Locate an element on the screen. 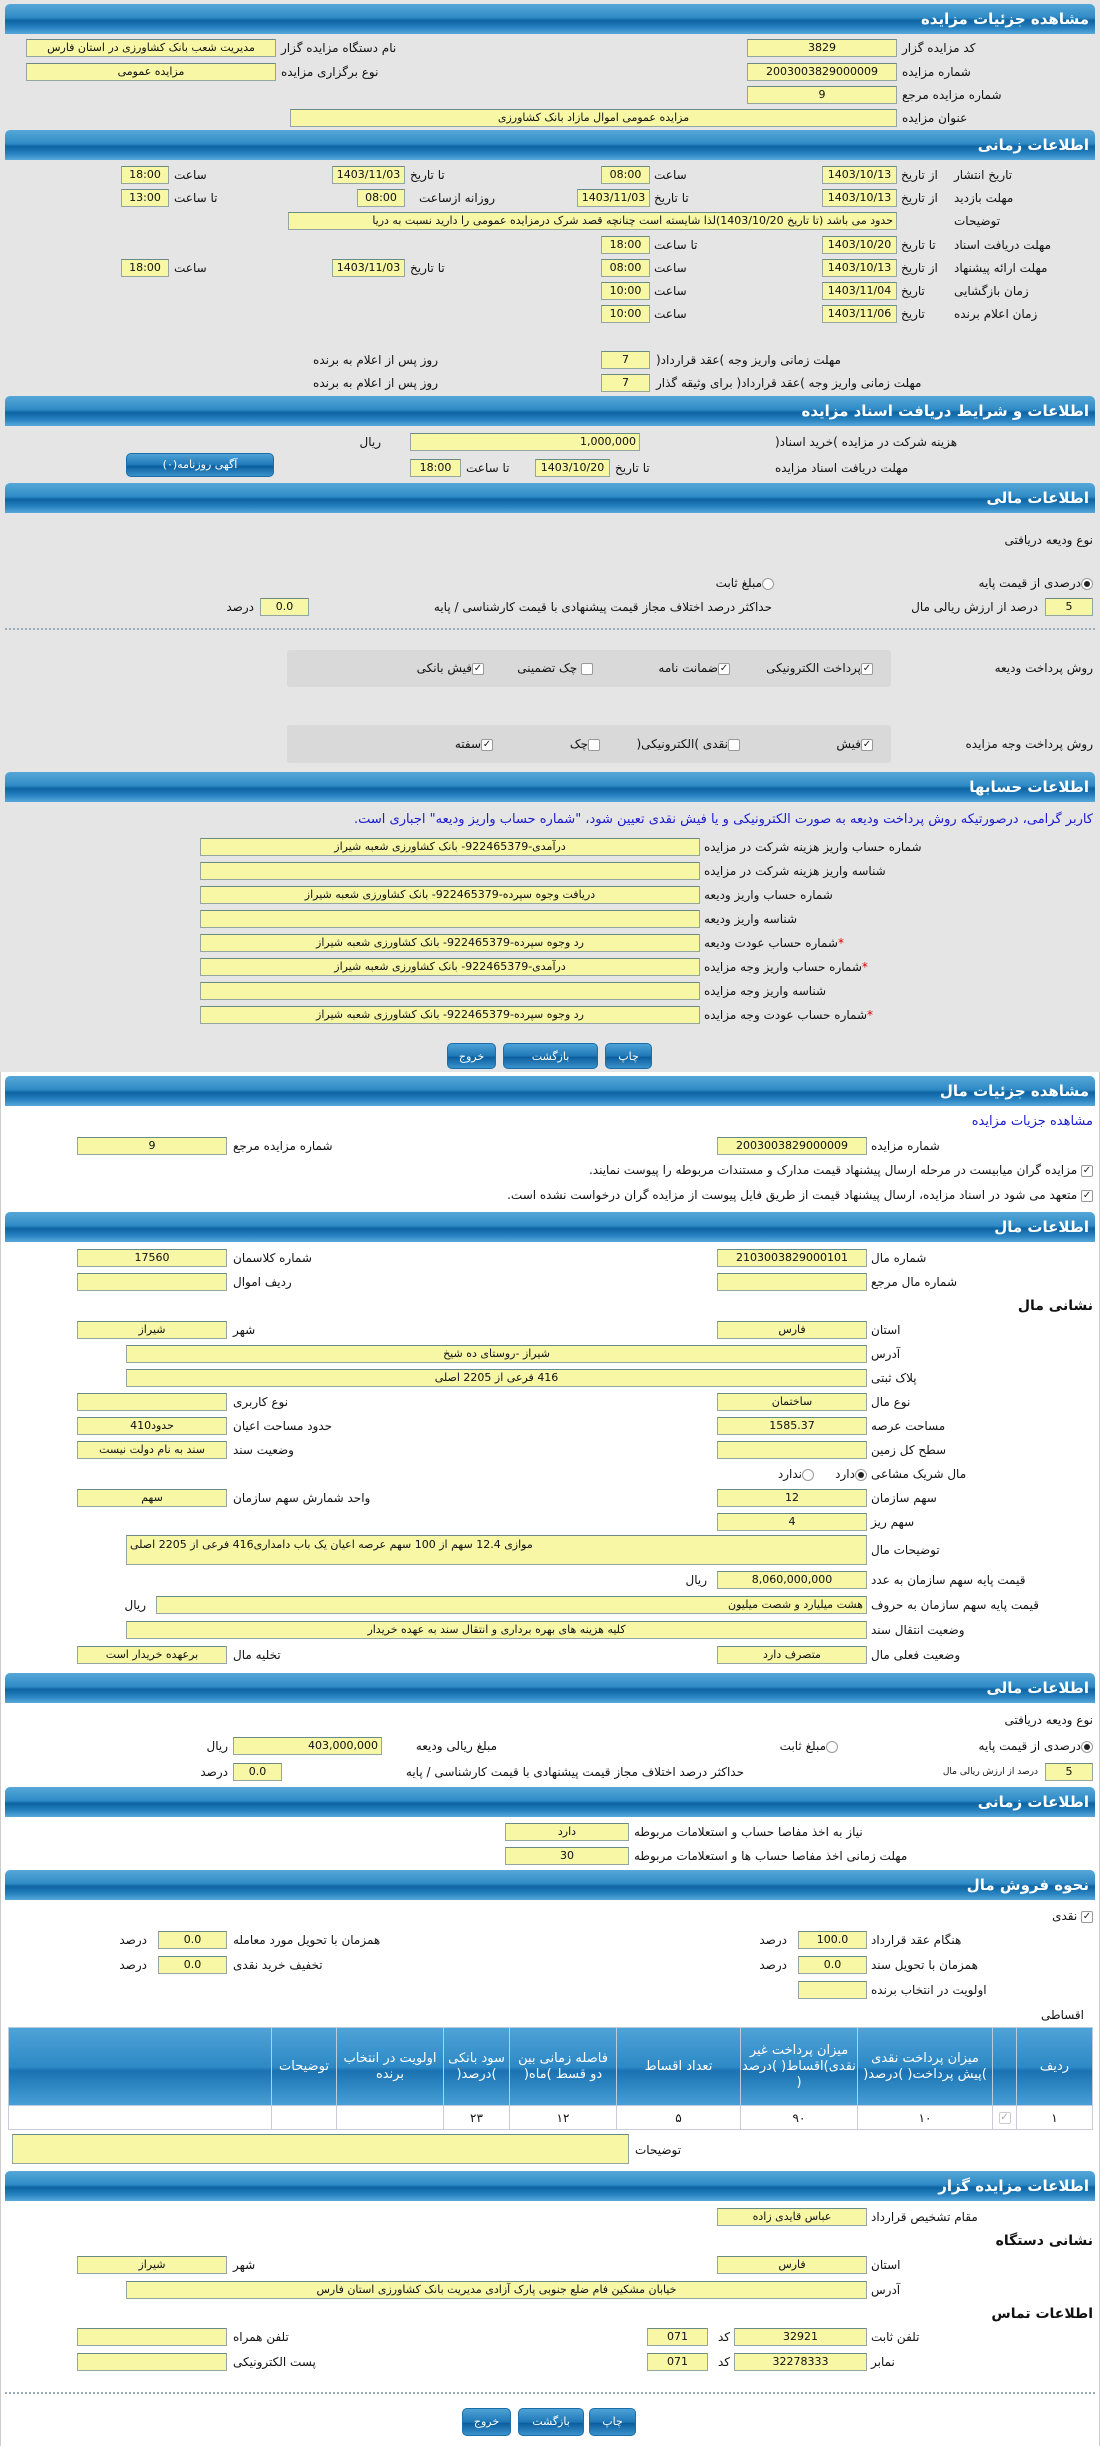  docs-deadline-hour: 18:00 is located at coordinates (435, 468).